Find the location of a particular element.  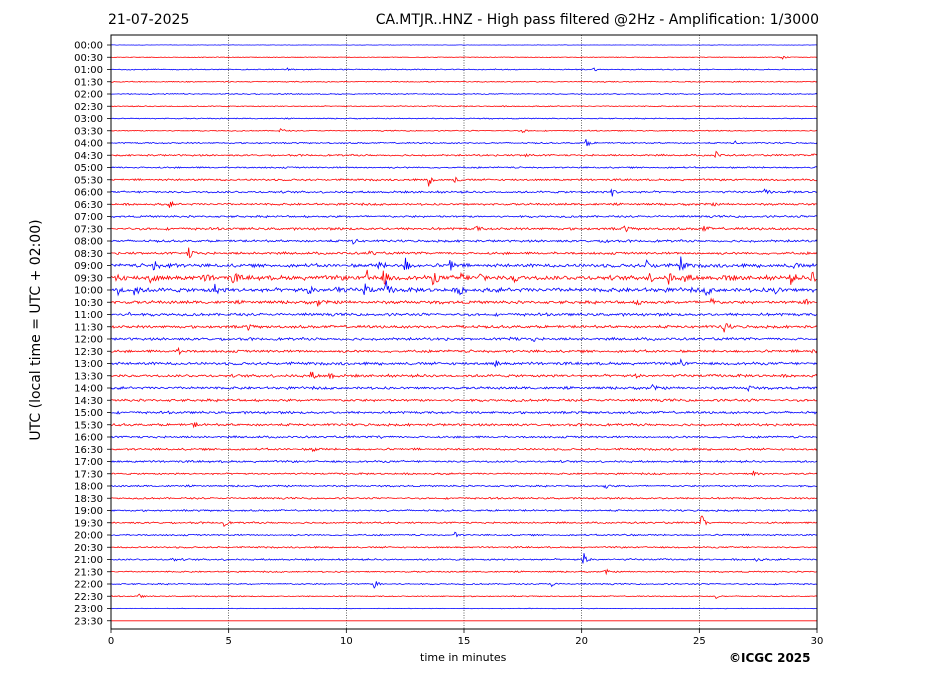

y-tick-label: 18:00 is located at coordinates (88, 487).